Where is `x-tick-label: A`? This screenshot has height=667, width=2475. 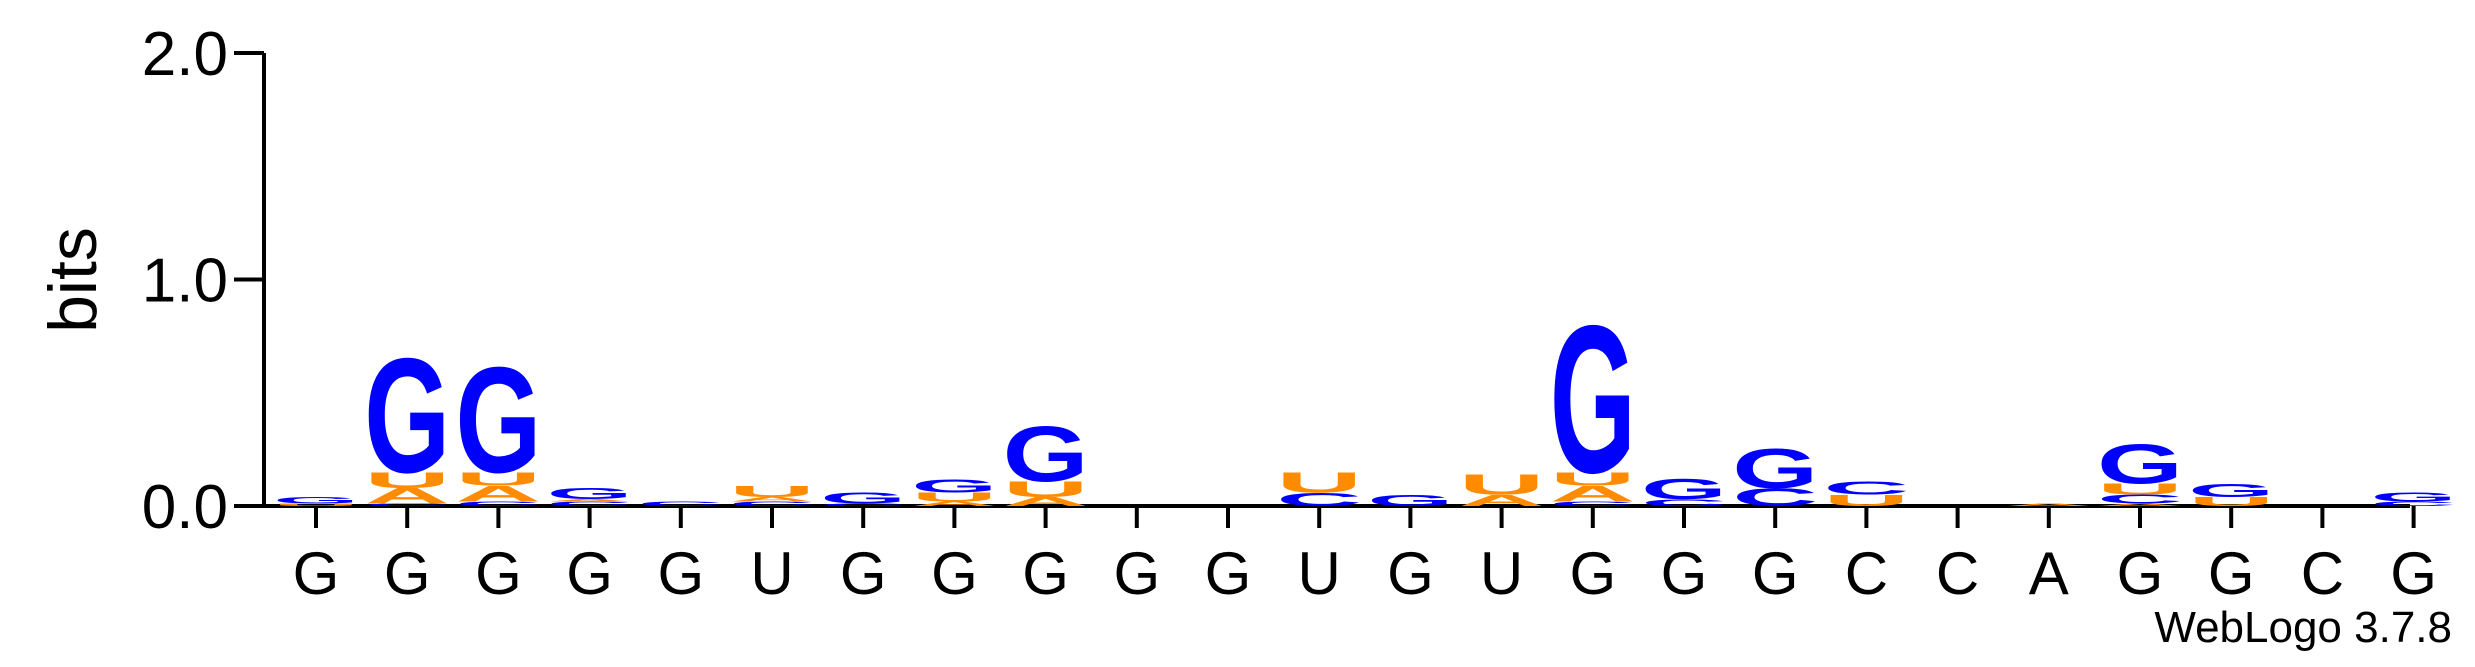
x-tick-label: A is located at coordinates (2049, 573).